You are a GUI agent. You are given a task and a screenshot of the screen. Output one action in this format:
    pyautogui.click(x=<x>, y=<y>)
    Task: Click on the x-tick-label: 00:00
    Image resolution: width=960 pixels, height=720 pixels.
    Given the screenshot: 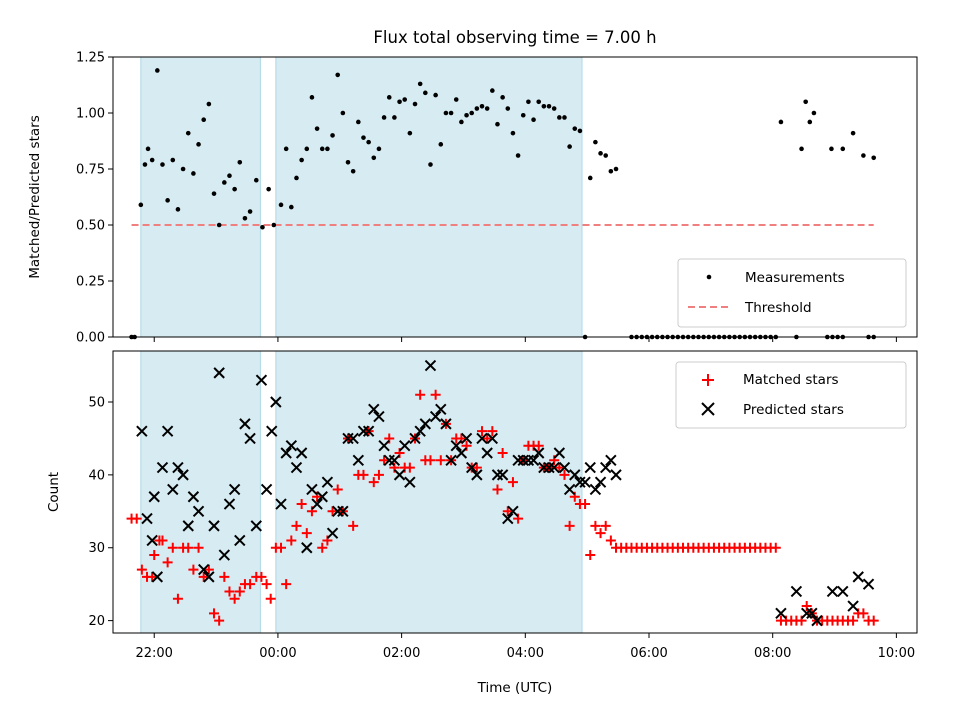 What is the action you would take?
    pyautogui.click(x=277, y=653)
    